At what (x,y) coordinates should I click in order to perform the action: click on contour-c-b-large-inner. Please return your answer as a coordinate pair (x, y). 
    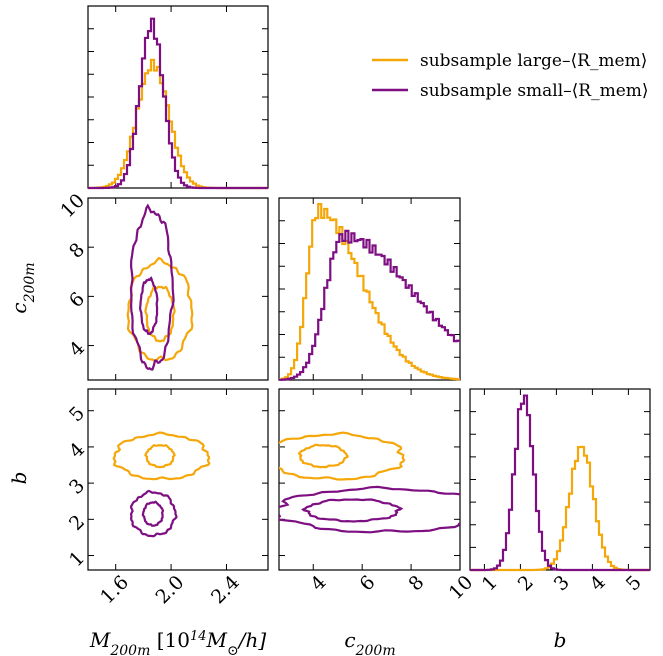
    Looking at the image, I should click on (323, 456).